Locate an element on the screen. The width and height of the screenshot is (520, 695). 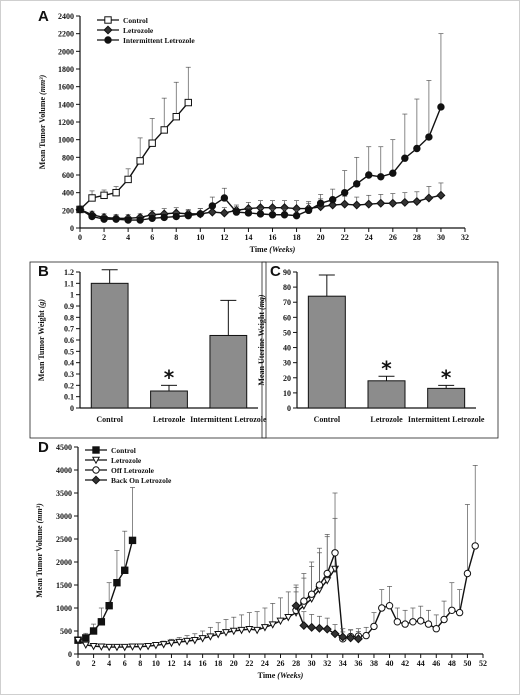
x-tick-label: 40 is located at coordinates (390, 663).